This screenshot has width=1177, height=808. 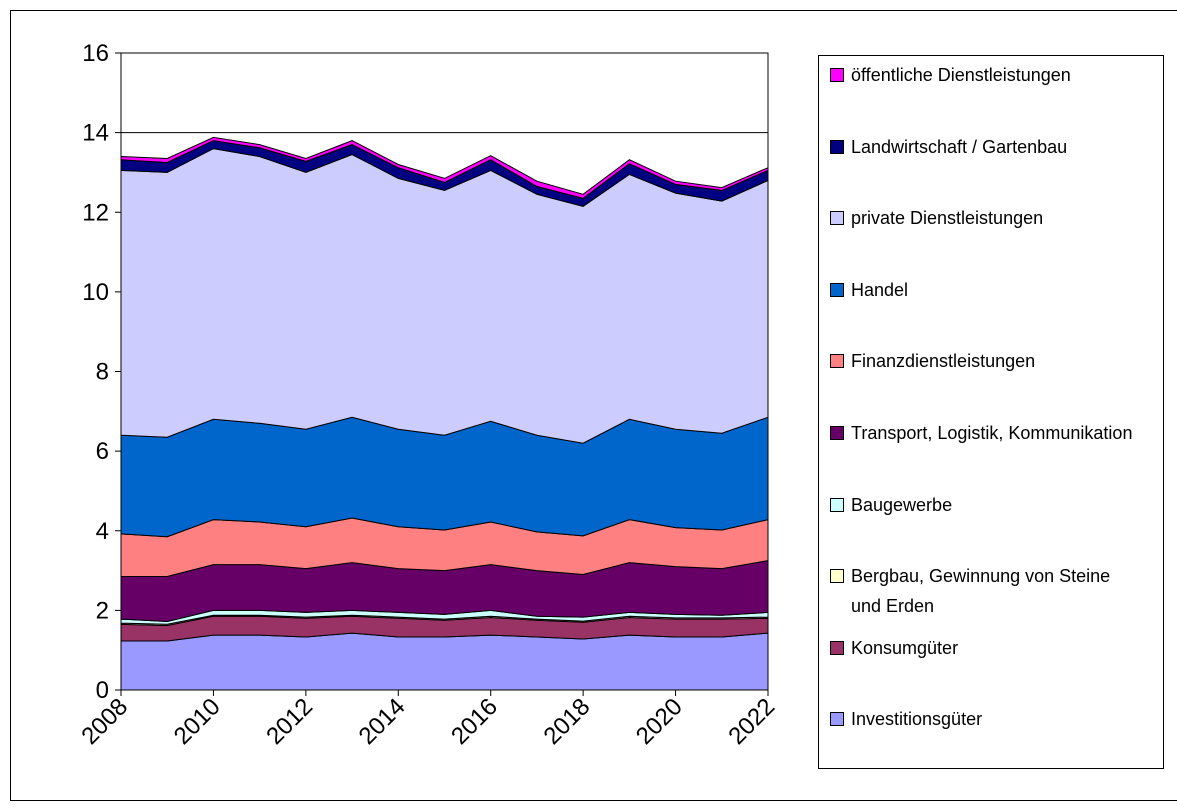 What do you see at coordinates (902, 504) in the screenshot?
I see `legend-label: Baugewerbe` at bounding box center [902, 504].